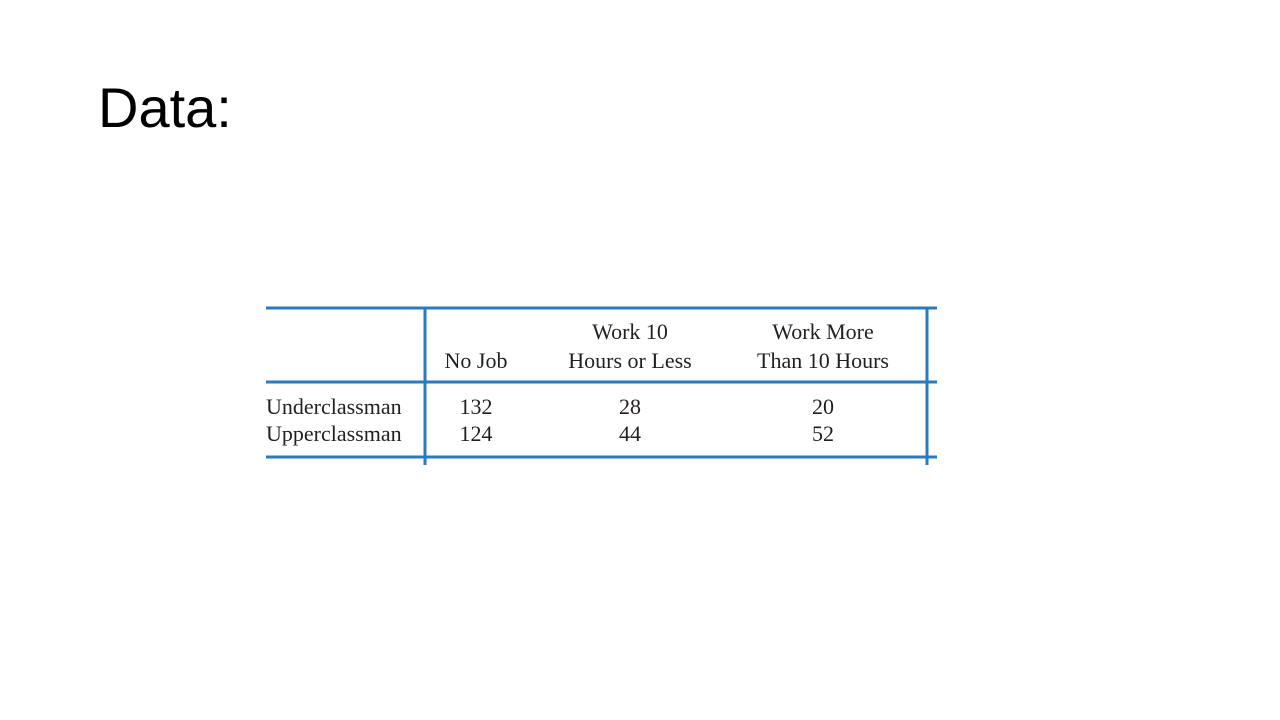  What do you see at coordinates (823, 433) in the screenshot?
I see `table-cell: 52` at bounding box center [823, 433].